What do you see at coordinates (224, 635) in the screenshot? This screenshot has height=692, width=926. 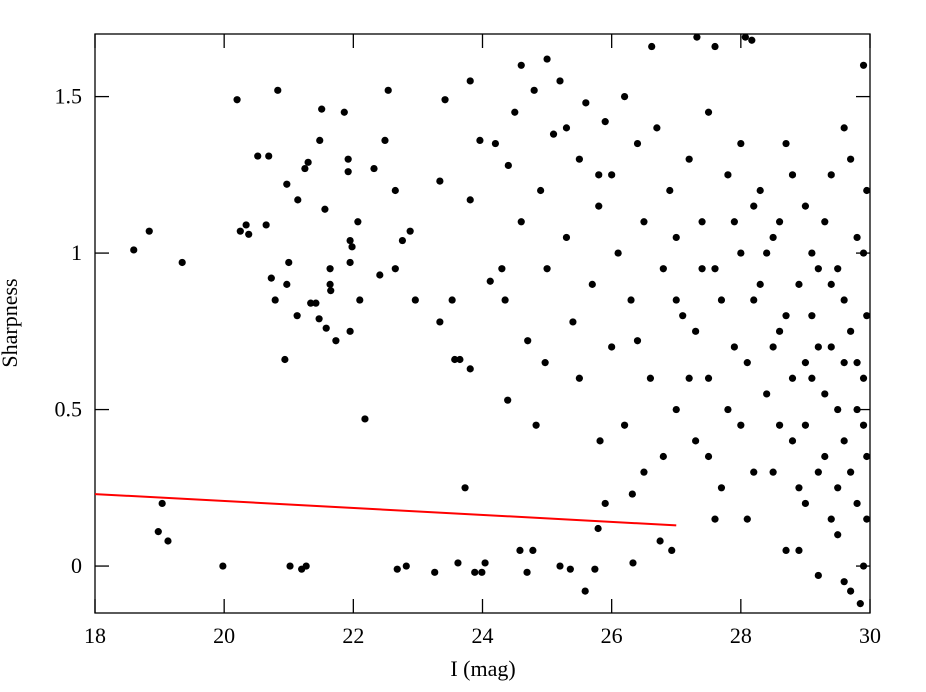 I see `x-tick-label: 20` at bounding box center [224, 635].